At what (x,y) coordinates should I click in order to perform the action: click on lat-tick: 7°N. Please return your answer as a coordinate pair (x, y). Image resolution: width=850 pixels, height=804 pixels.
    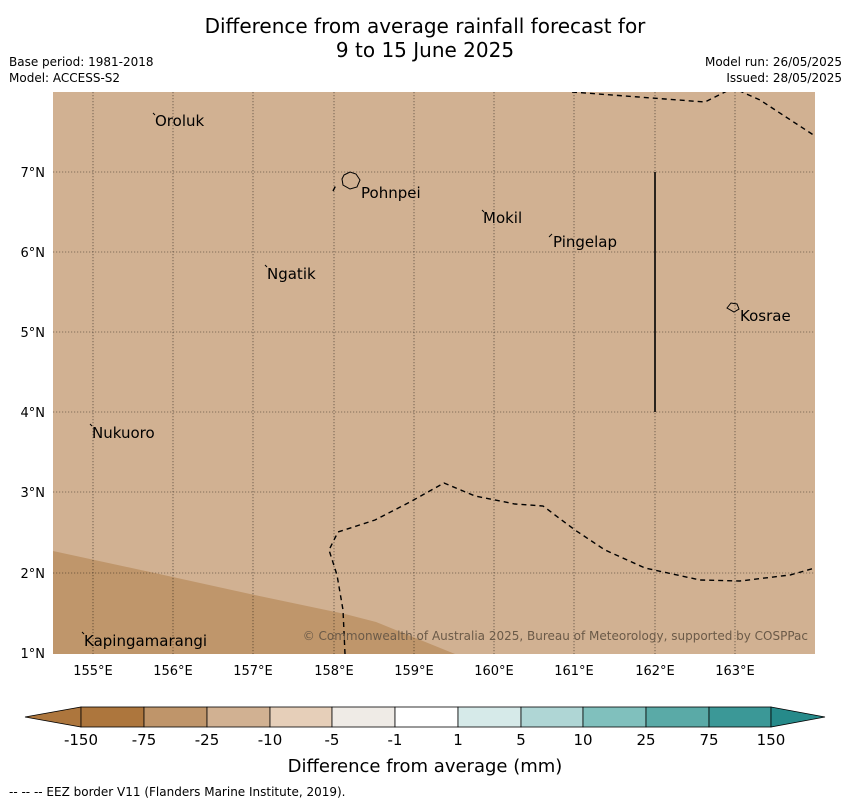
    Looking at the image, I should click on (33, 173).